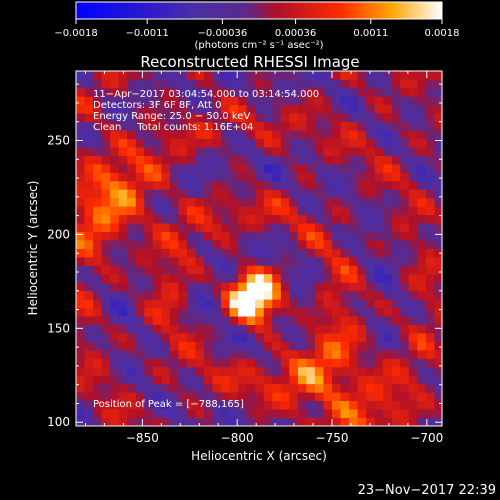 This screenshot has width=500, height=500. I want to click on colorbar-frame, so click(259, 10).